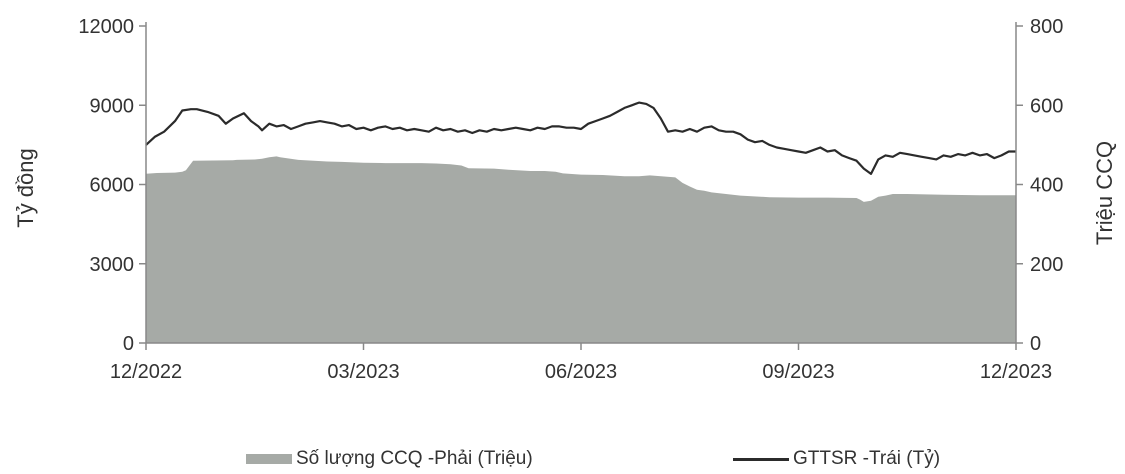 The width and height of the screenshot is (1125, 474). Describe the element at coordinates (798, 372) in the screenshot. I see `x-tick-label: 09/2023` at that location.